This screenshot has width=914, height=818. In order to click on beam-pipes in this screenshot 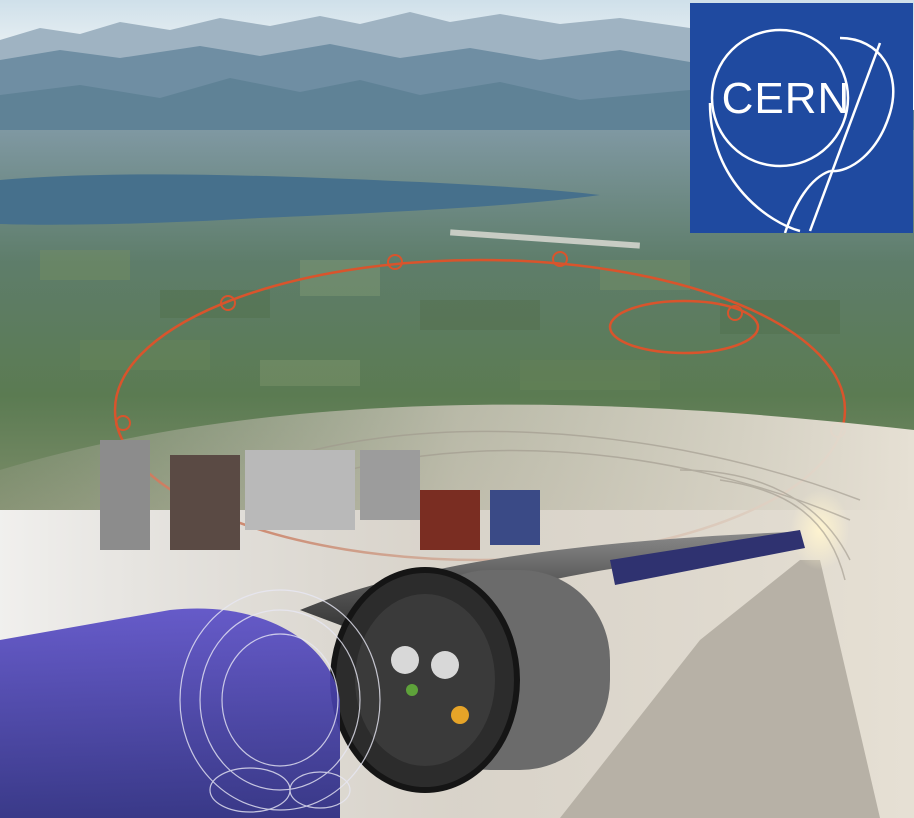, I will do `click(430, 685)`.